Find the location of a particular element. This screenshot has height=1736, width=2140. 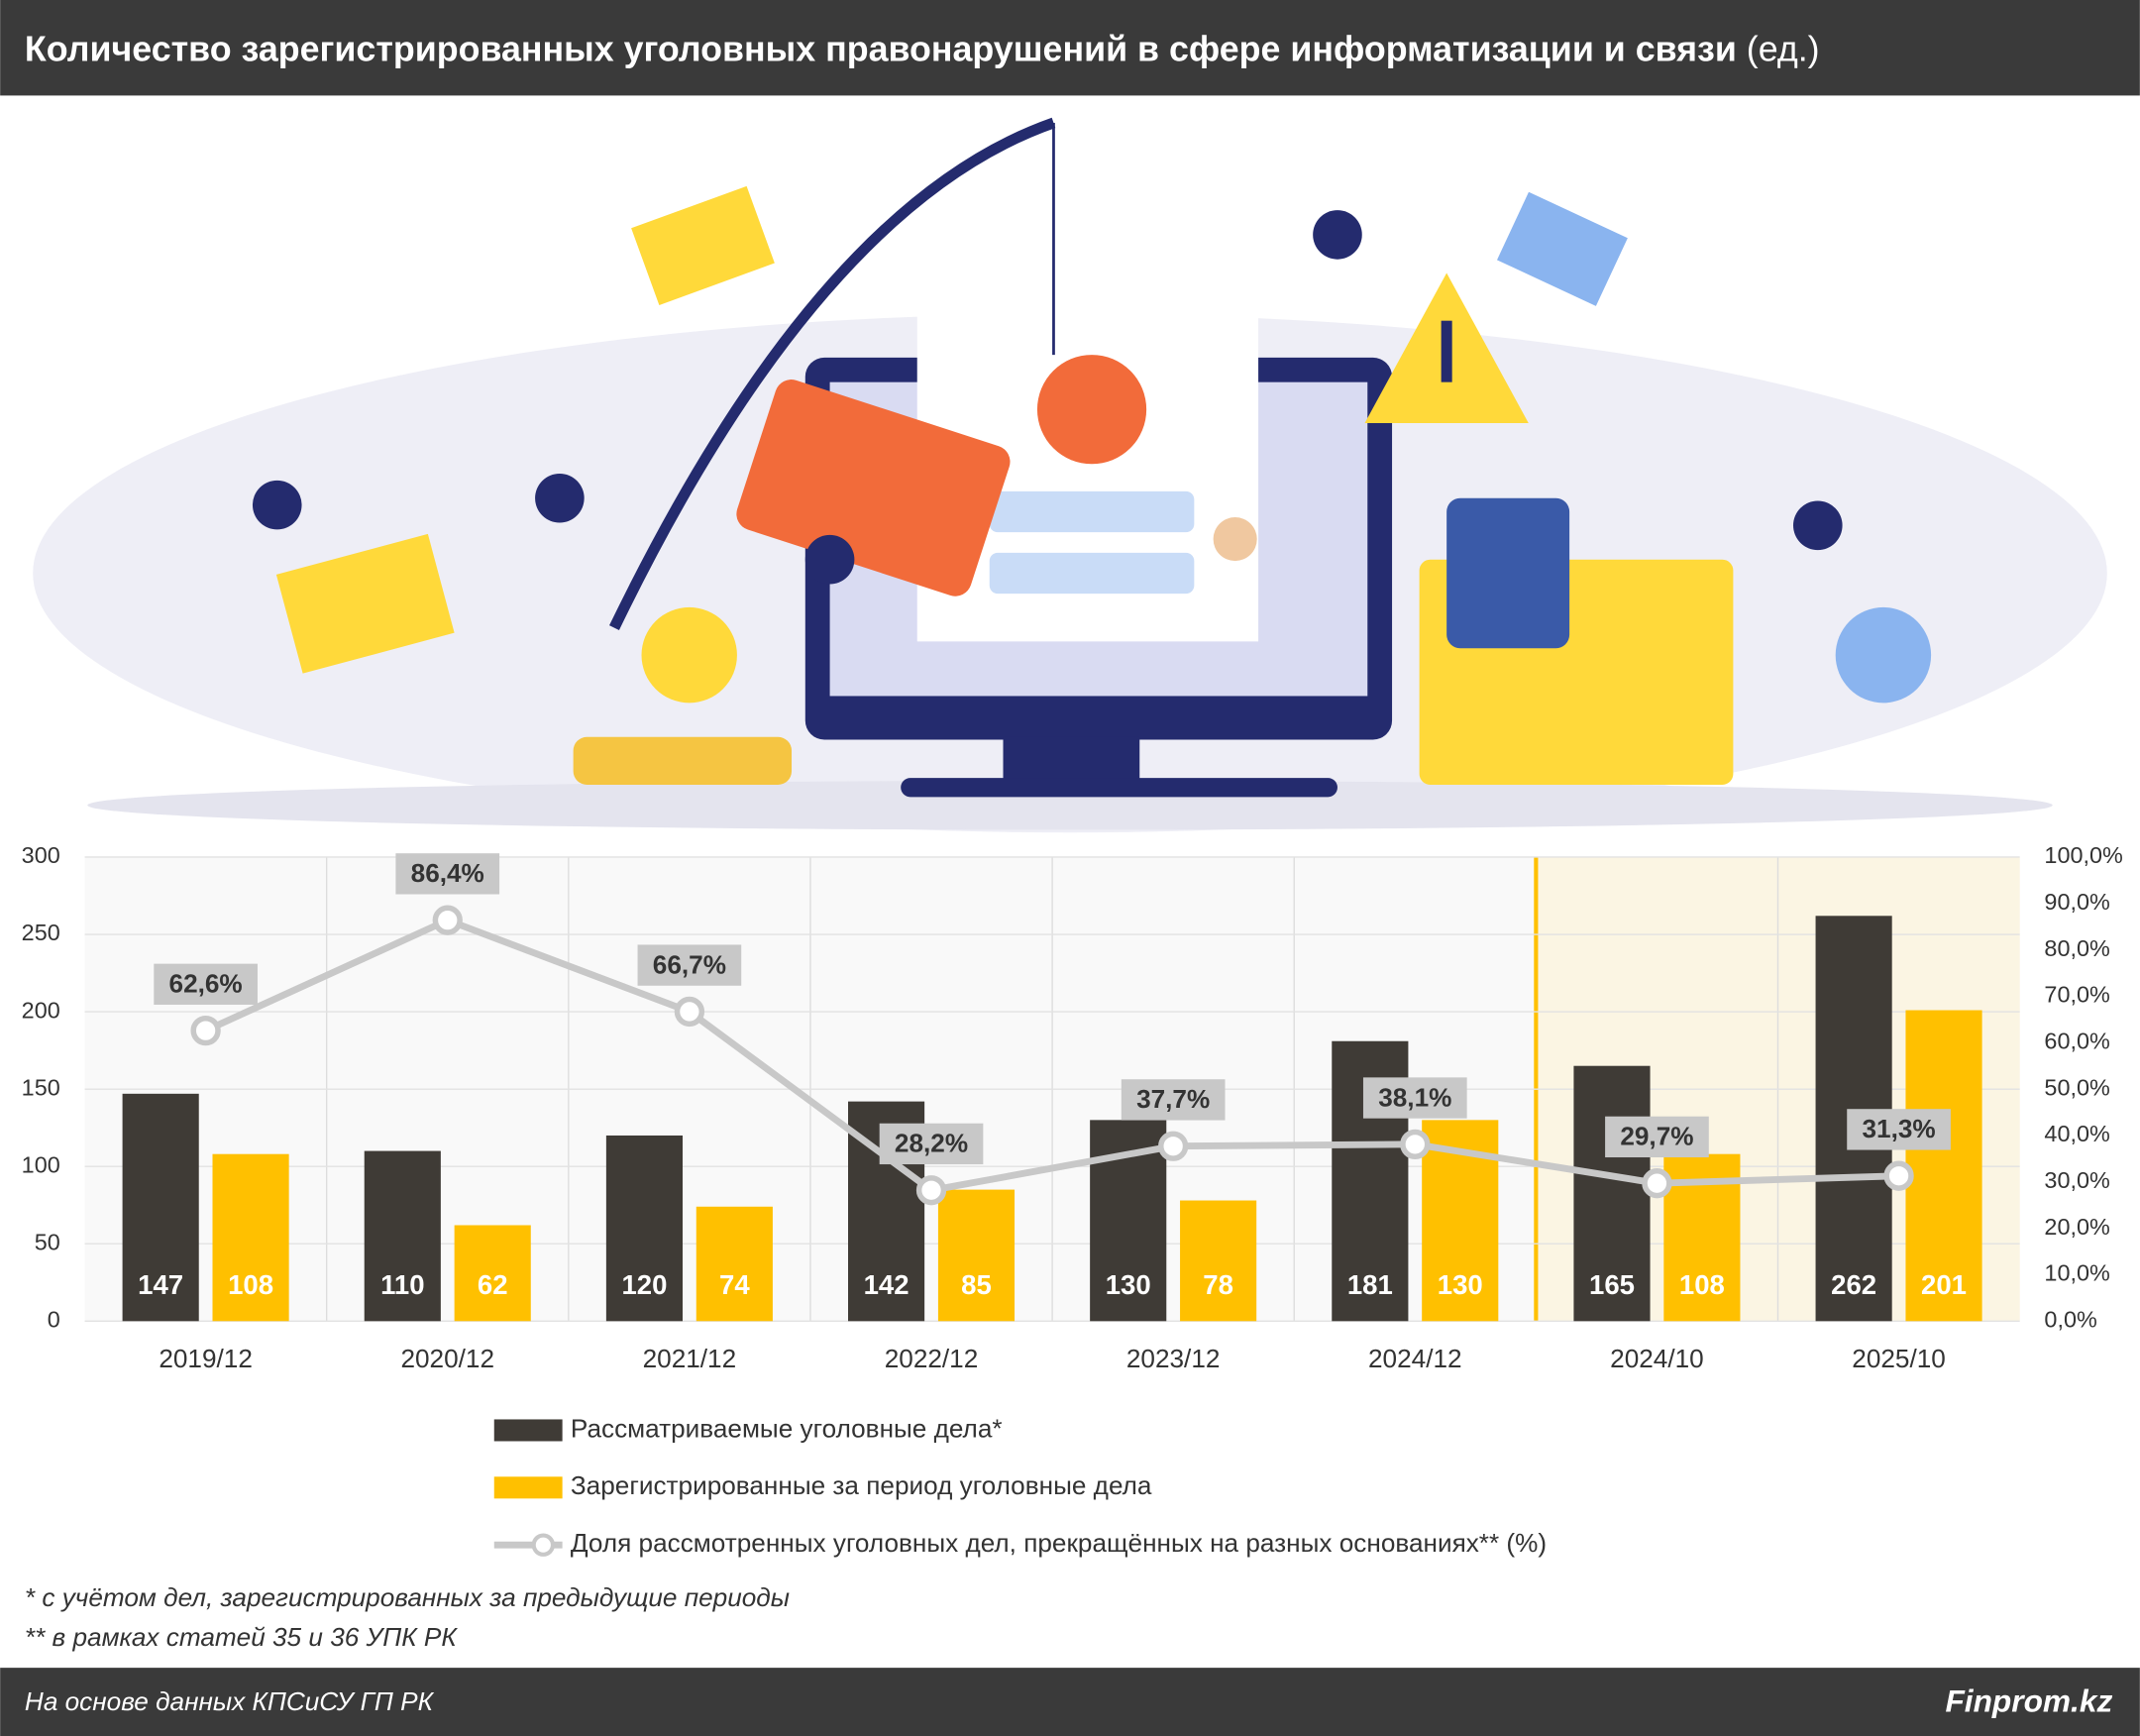

bar-value-label: 262 is located at coordinates (1853, 1284).